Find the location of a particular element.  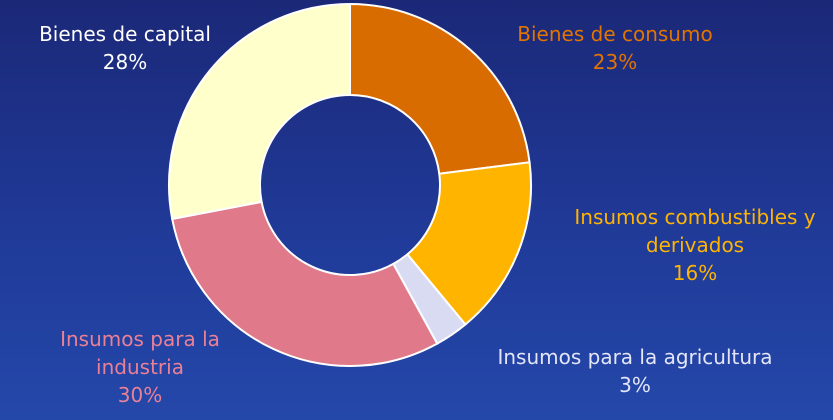

slice-label: Insumos para la agricultura 3% is located at coordinates (635, 371).